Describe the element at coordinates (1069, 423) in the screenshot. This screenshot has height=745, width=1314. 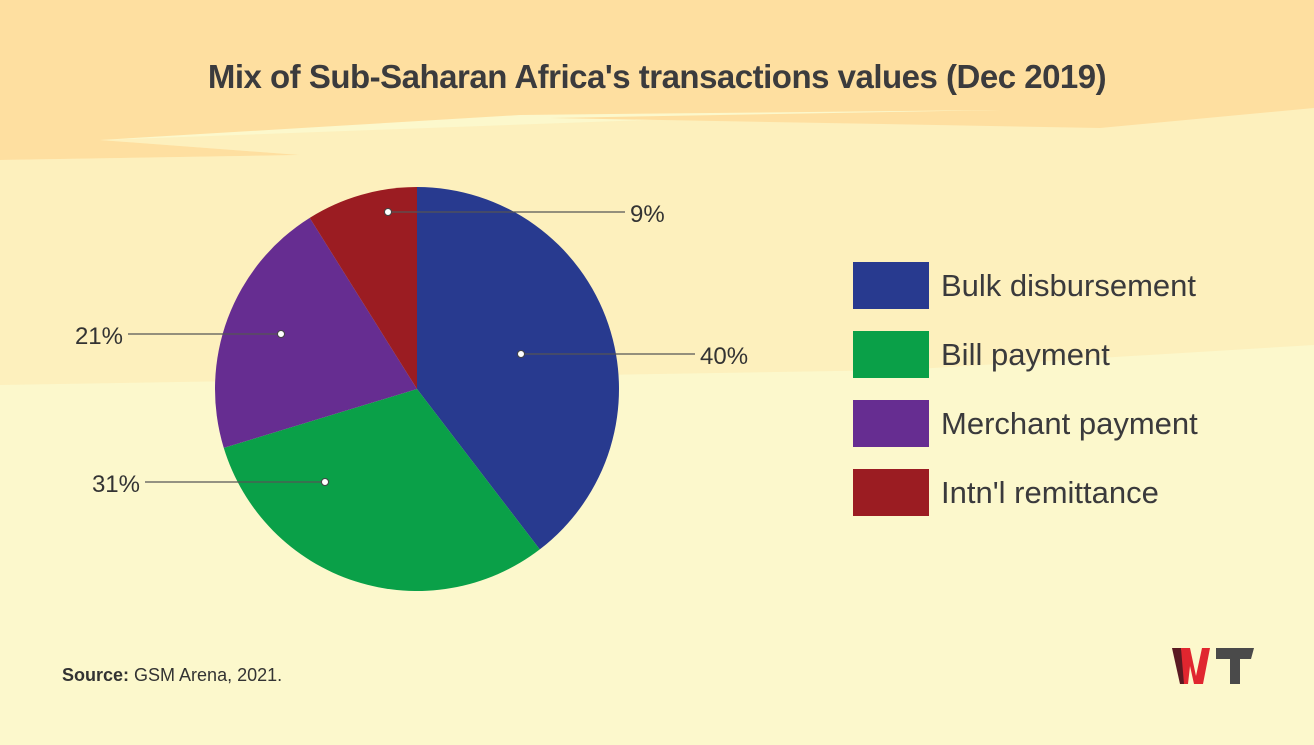
I see `legend-label: Merchant payment` at that location.